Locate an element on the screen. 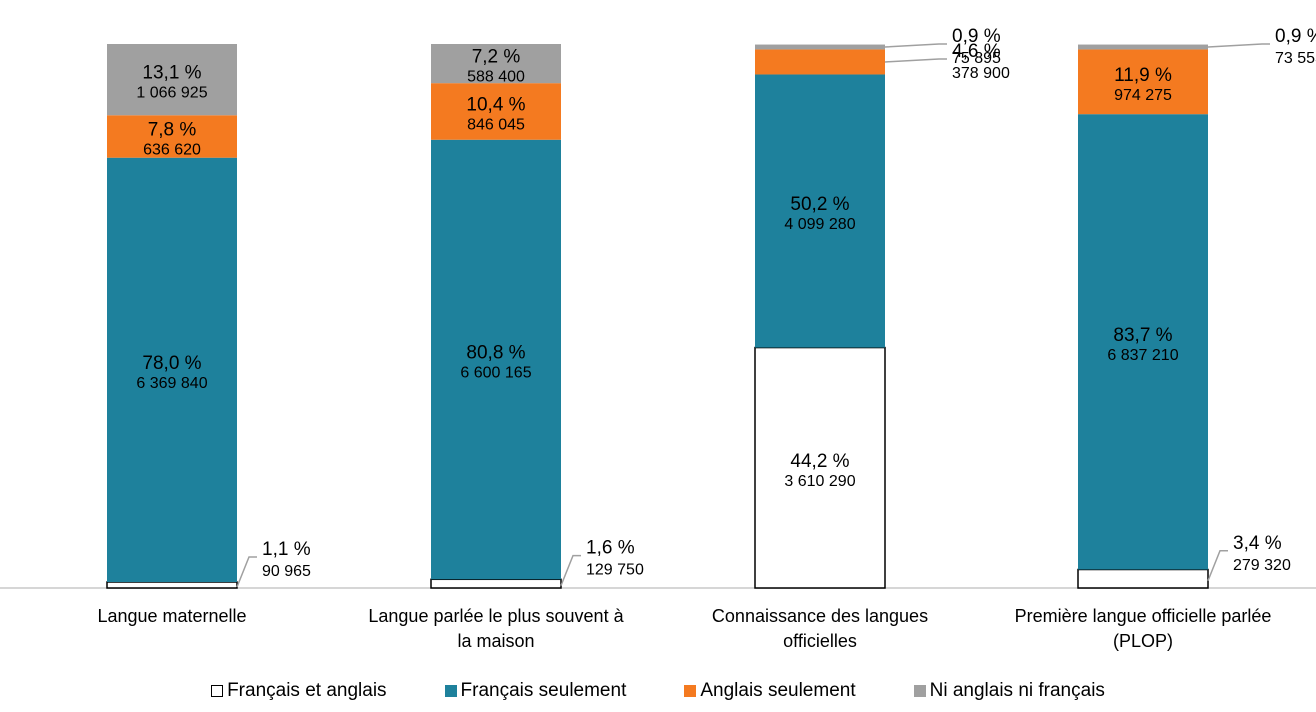  data-label-percent: 7,2 % is located at coordinates (496, 57).